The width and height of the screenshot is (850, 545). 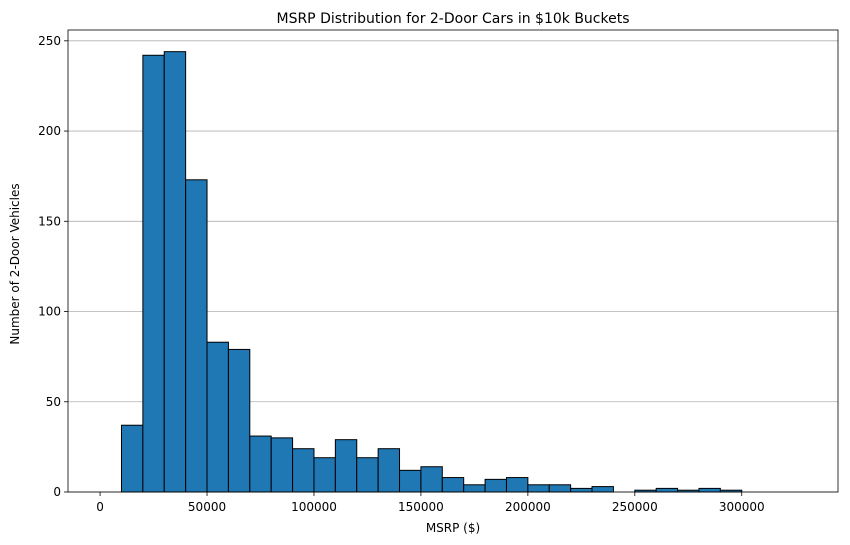 I want to click on y-axis-ticks: 0 50 100 150 200 250, so click(x=53, y=266).